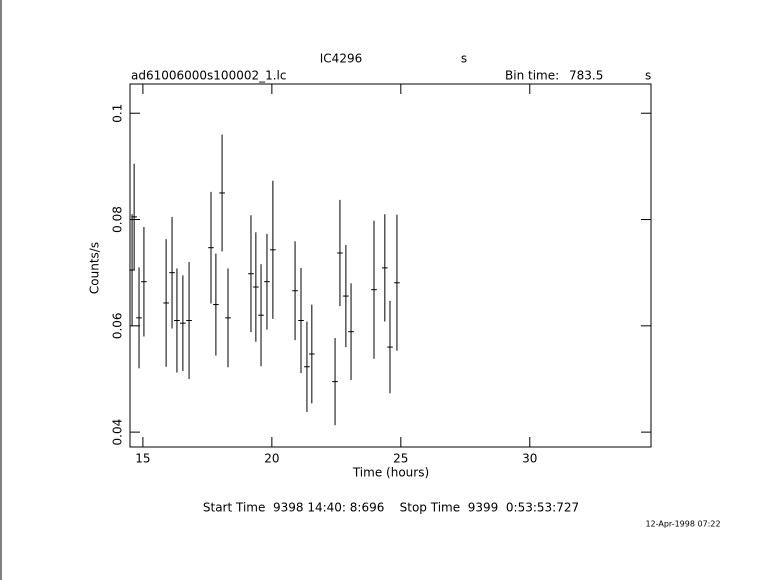  Describe the element at coordinates (271, 459) in the screenshot. I see `x-tick-label: 20` at that location.